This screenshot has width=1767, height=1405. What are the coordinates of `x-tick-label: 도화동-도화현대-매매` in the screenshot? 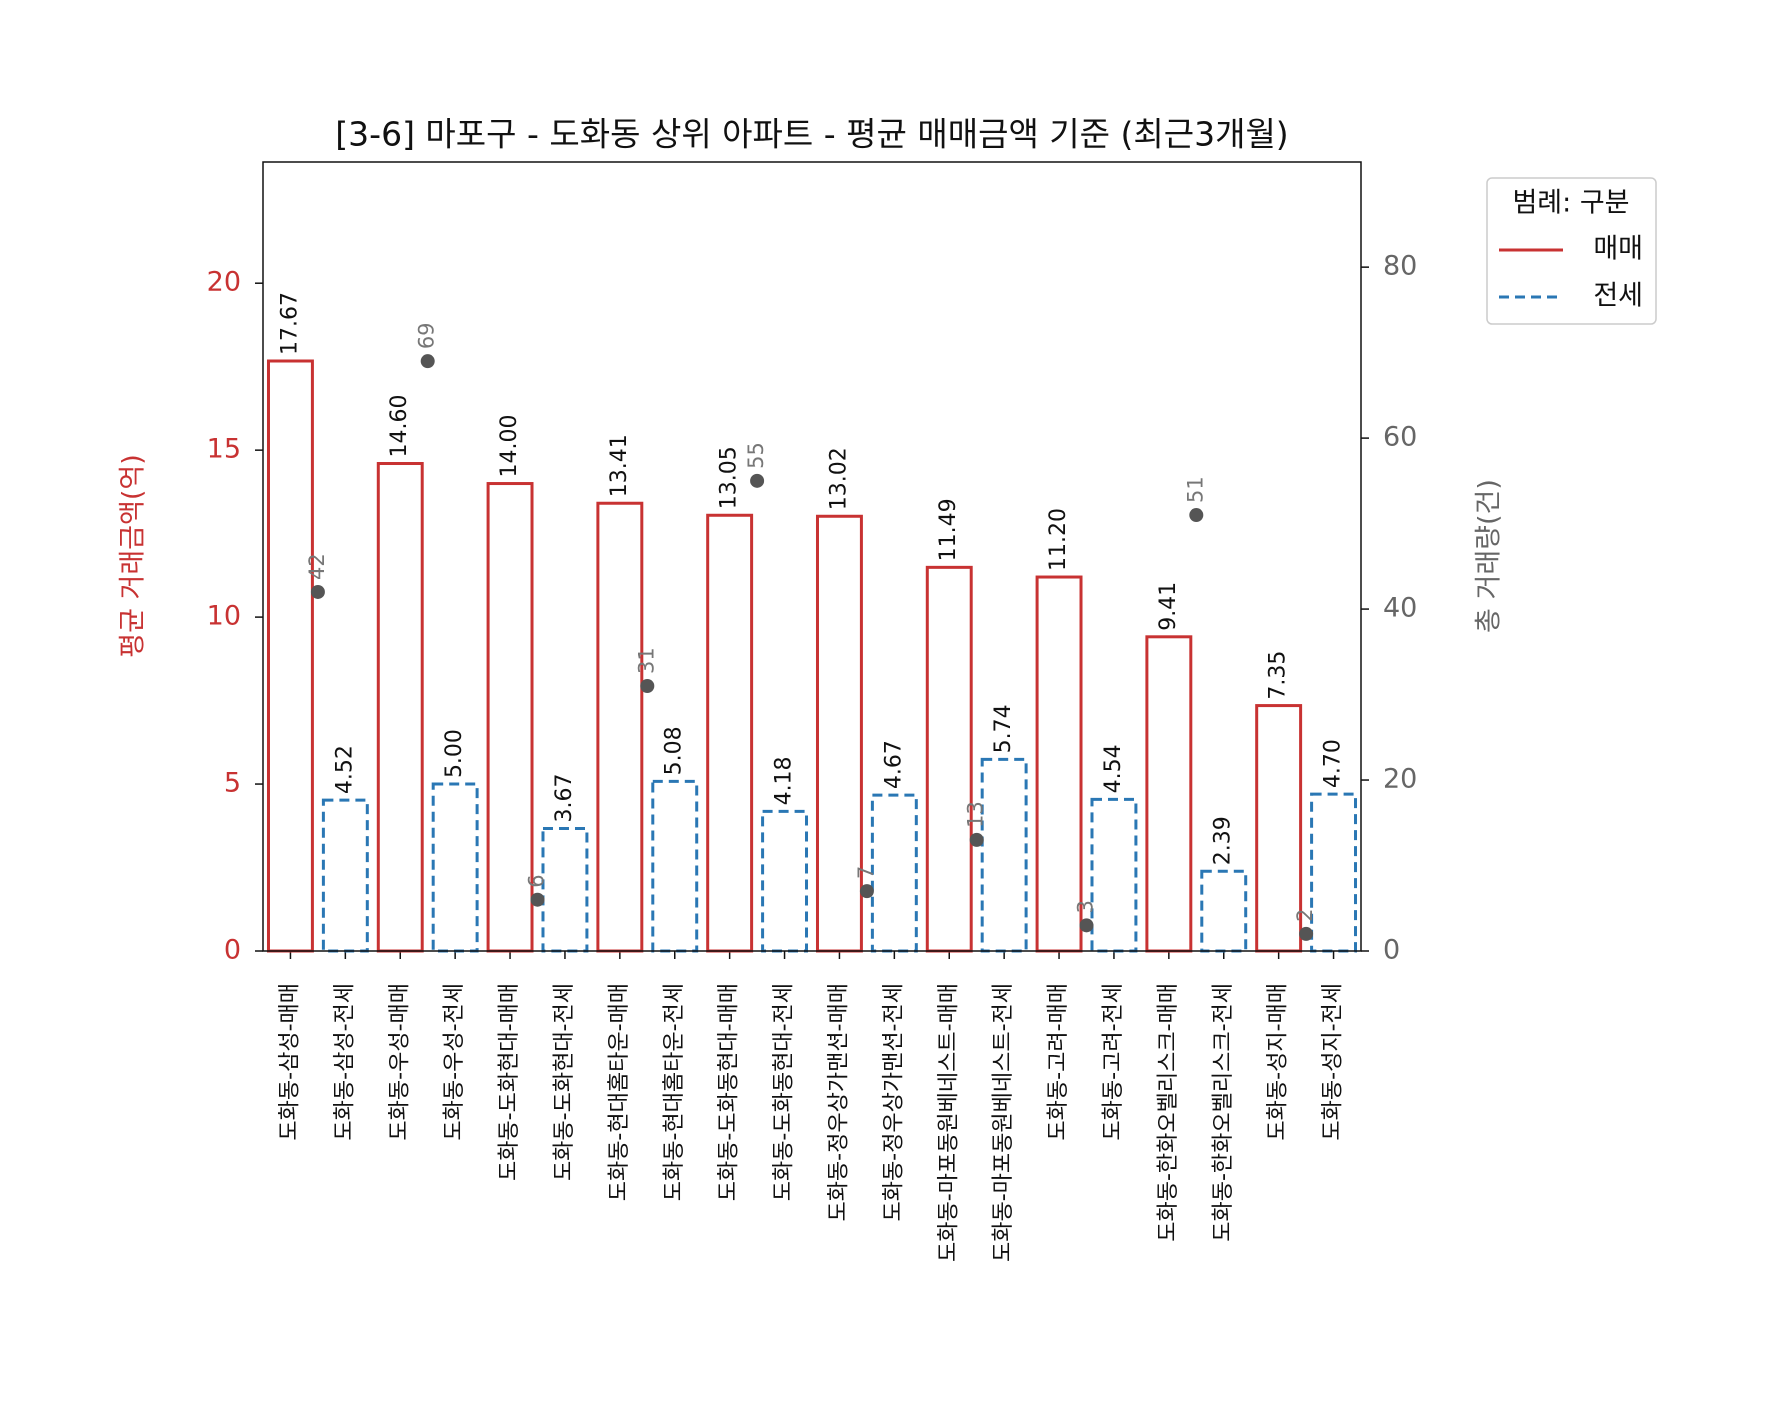 It's located at (509, 1082).